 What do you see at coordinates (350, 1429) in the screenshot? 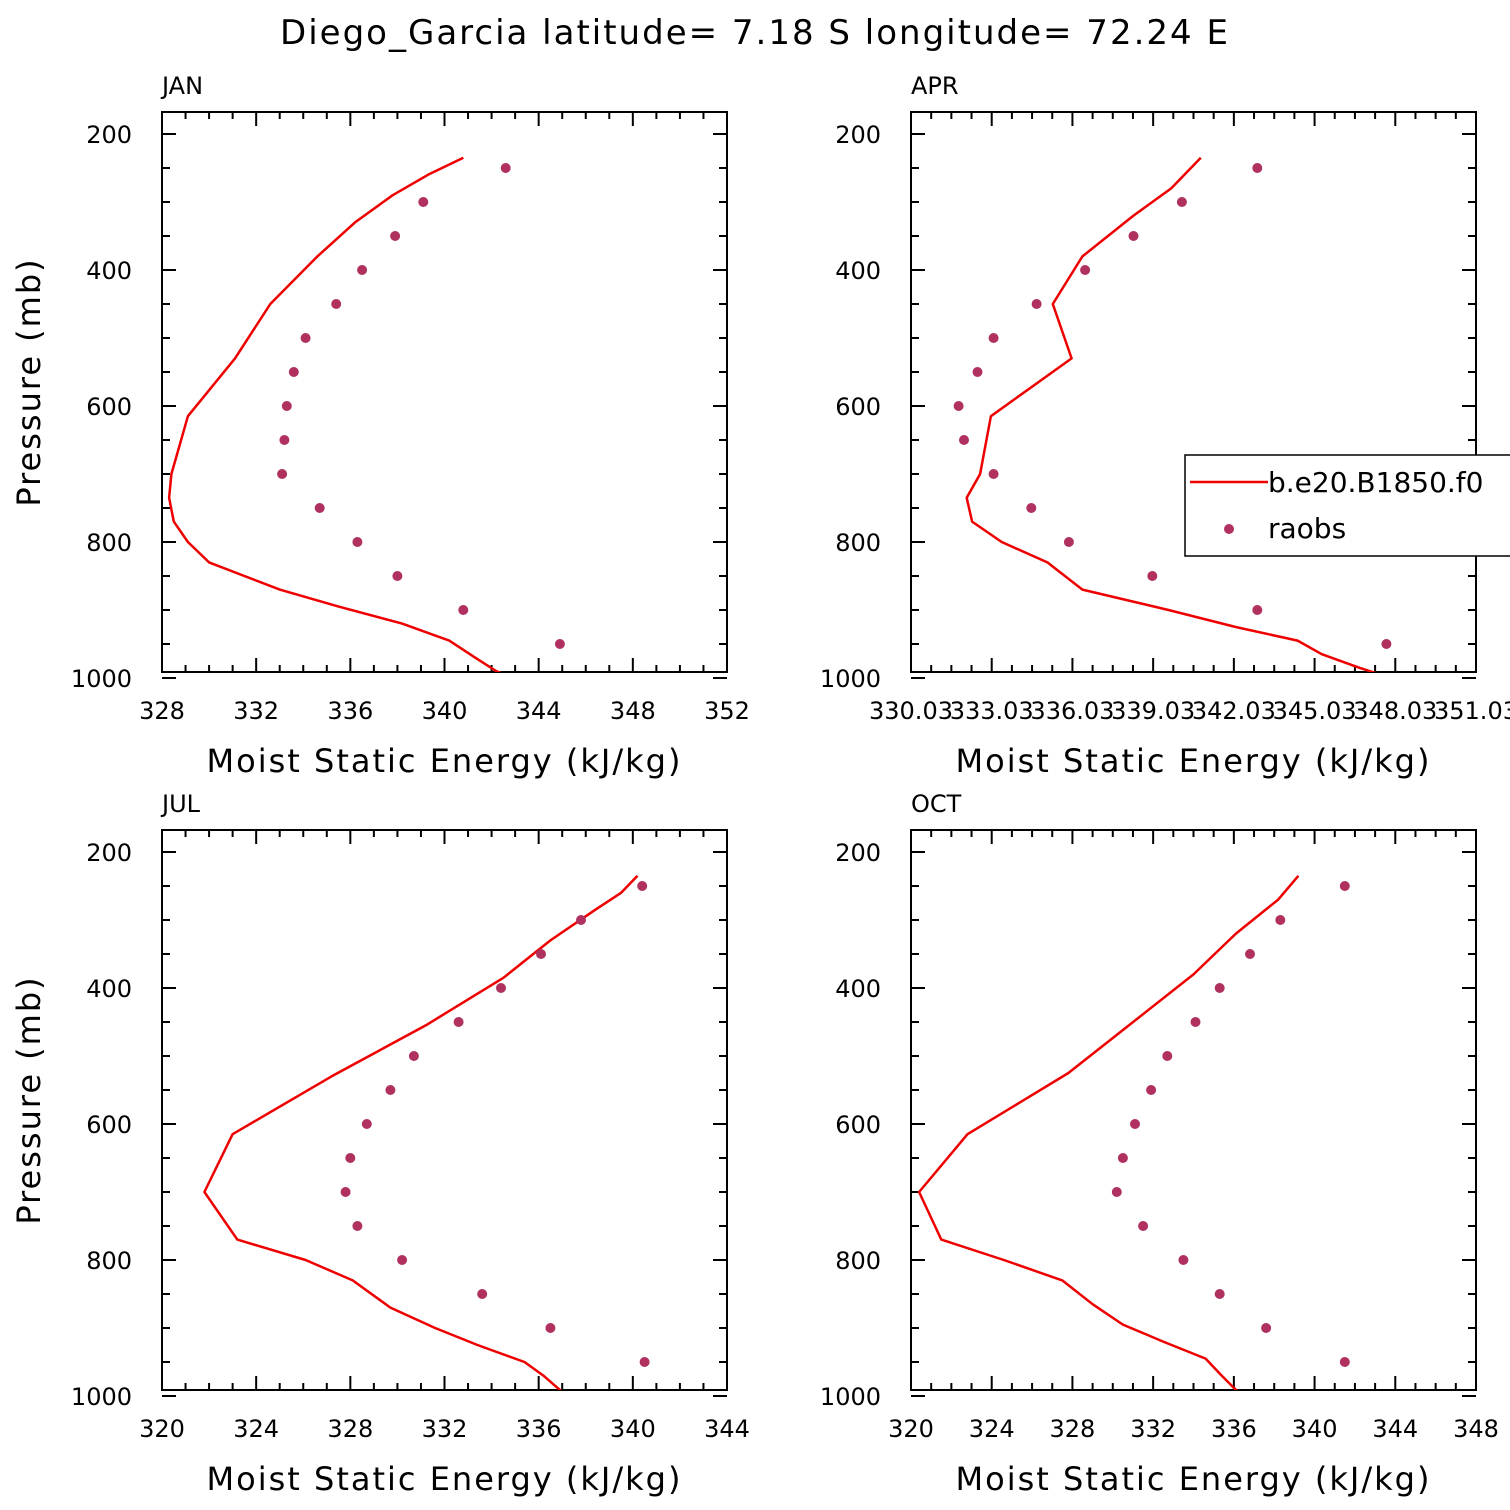
I see `x-tick-label: 328` at bounding box center [350, 1429].